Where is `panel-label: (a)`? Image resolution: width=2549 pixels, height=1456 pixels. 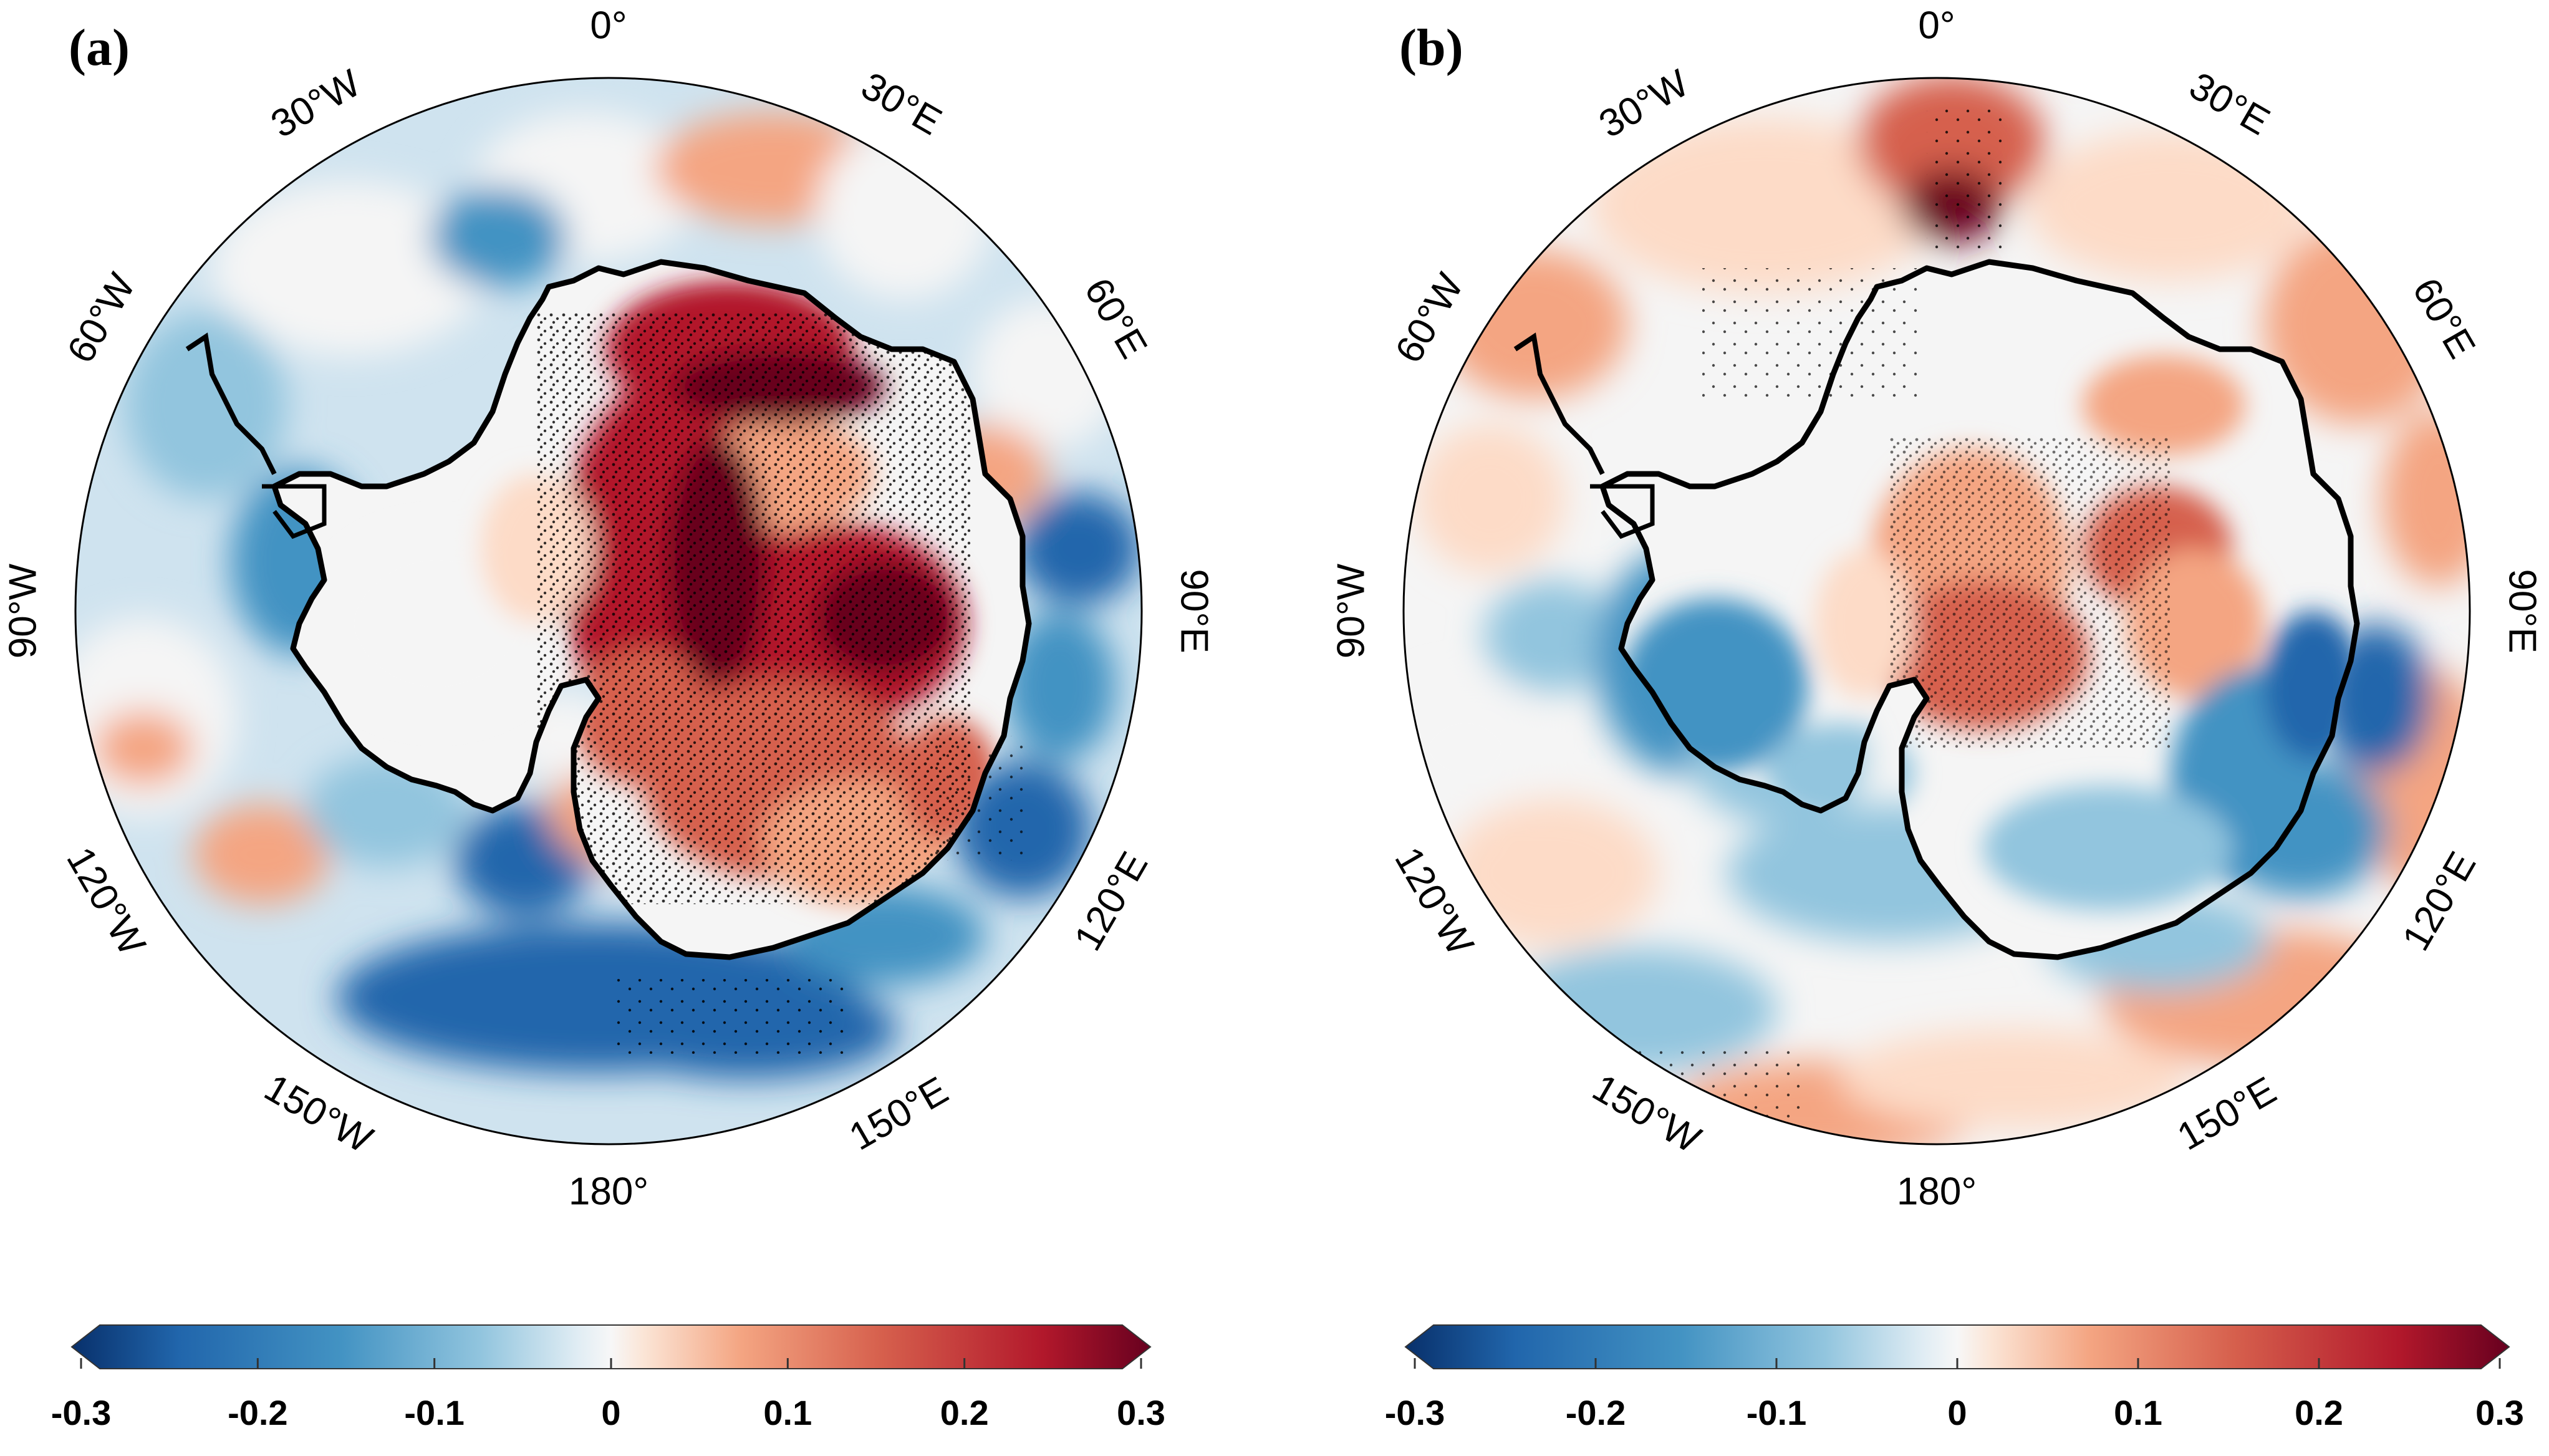
panel-label: (a) is located at coordinates (100, 48).